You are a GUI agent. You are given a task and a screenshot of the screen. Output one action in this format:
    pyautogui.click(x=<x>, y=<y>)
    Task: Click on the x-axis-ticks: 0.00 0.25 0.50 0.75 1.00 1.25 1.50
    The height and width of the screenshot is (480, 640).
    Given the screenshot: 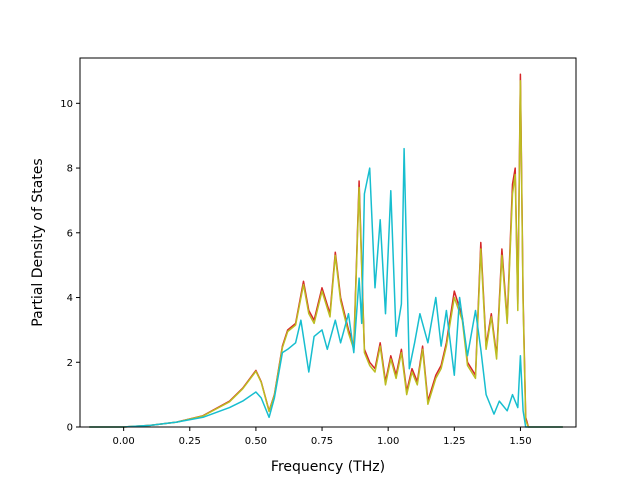 What is the action you would take?
    pyautogui.click(x=322, y=437)
    